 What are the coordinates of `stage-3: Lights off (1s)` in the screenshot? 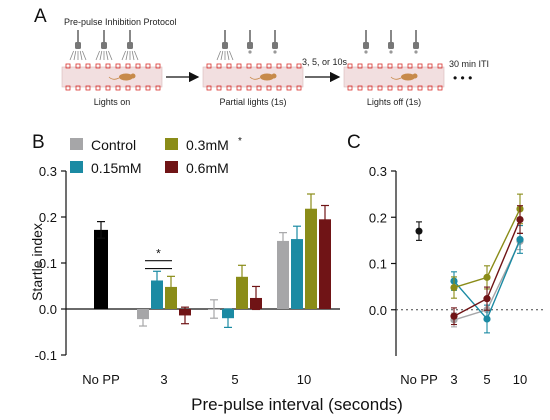 It's located at (394, 68).